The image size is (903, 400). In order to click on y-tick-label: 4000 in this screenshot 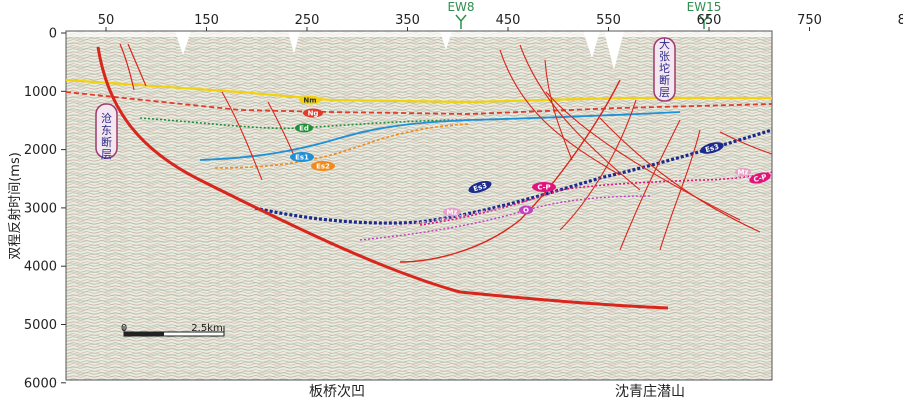, I will do `click(40, 267)`.